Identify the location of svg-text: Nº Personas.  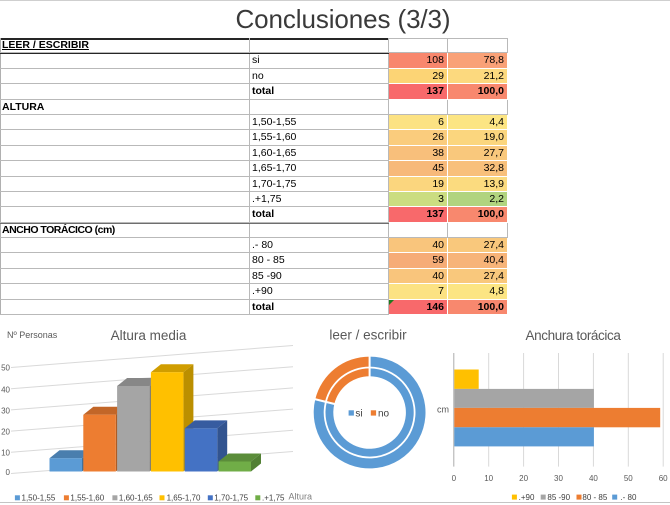
(32, 335).